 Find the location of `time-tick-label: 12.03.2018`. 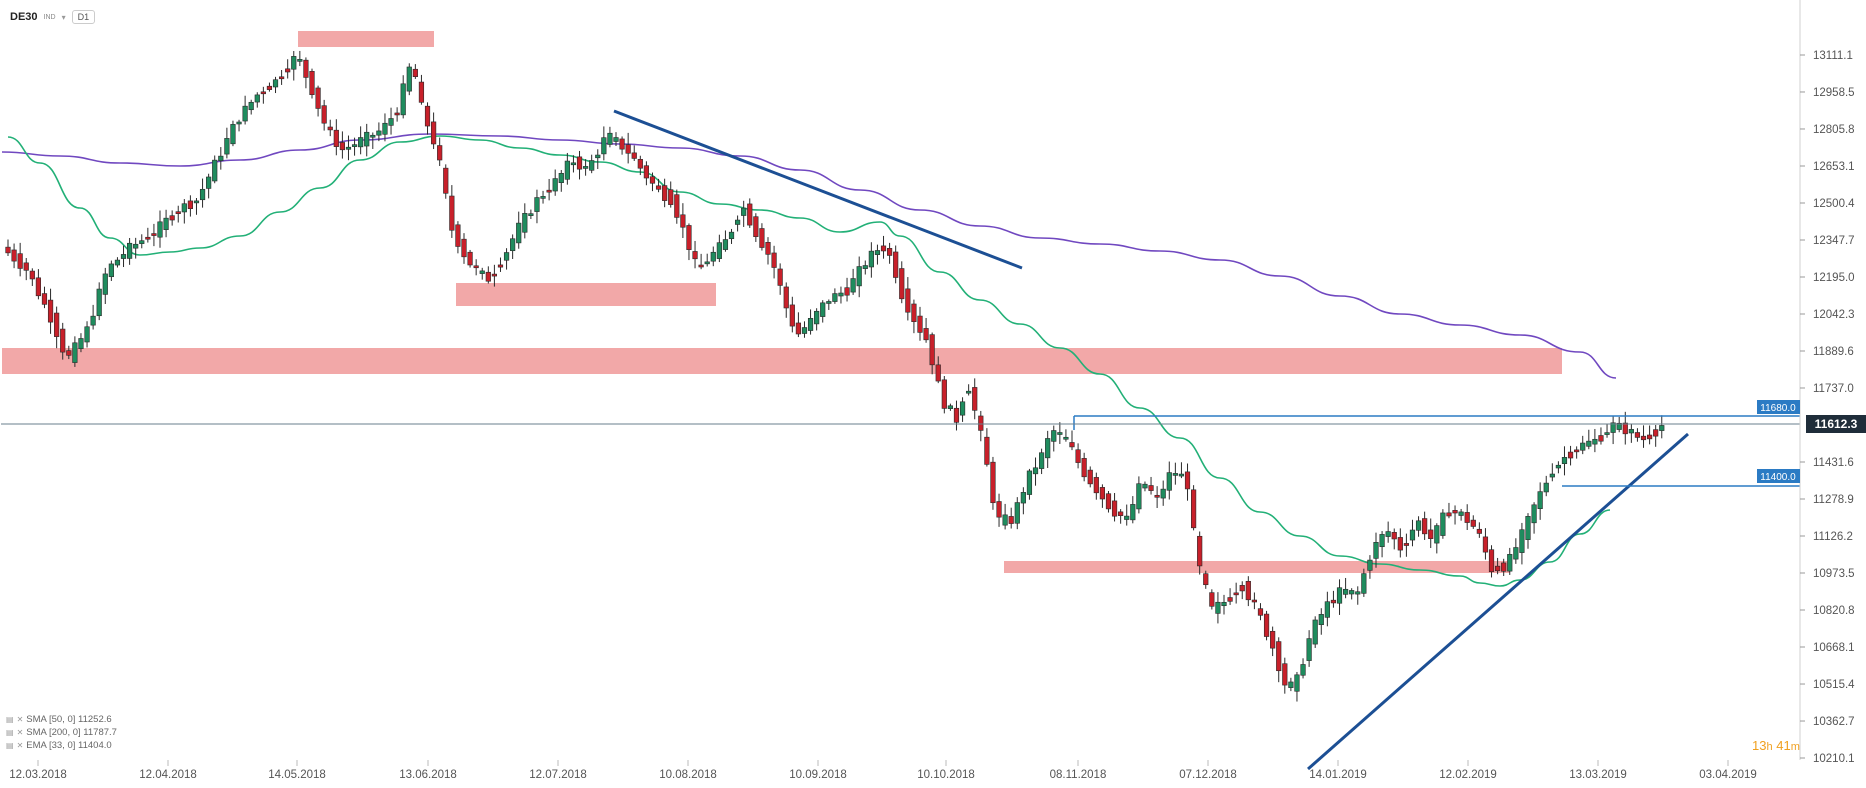

time-tick-label: 12.03.2018 is located at coordinates (38, 775).